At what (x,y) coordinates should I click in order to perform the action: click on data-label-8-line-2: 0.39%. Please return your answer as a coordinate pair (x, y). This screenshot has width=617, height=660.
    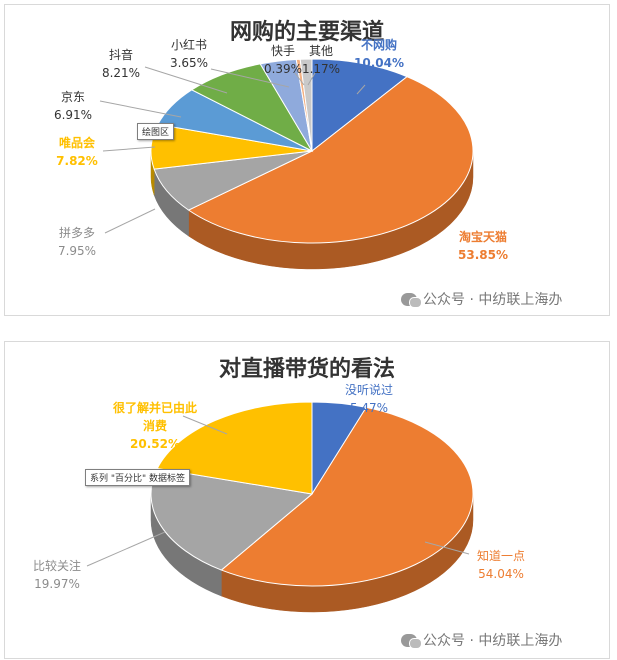
    Looking at the image, I should click on (283, 69).